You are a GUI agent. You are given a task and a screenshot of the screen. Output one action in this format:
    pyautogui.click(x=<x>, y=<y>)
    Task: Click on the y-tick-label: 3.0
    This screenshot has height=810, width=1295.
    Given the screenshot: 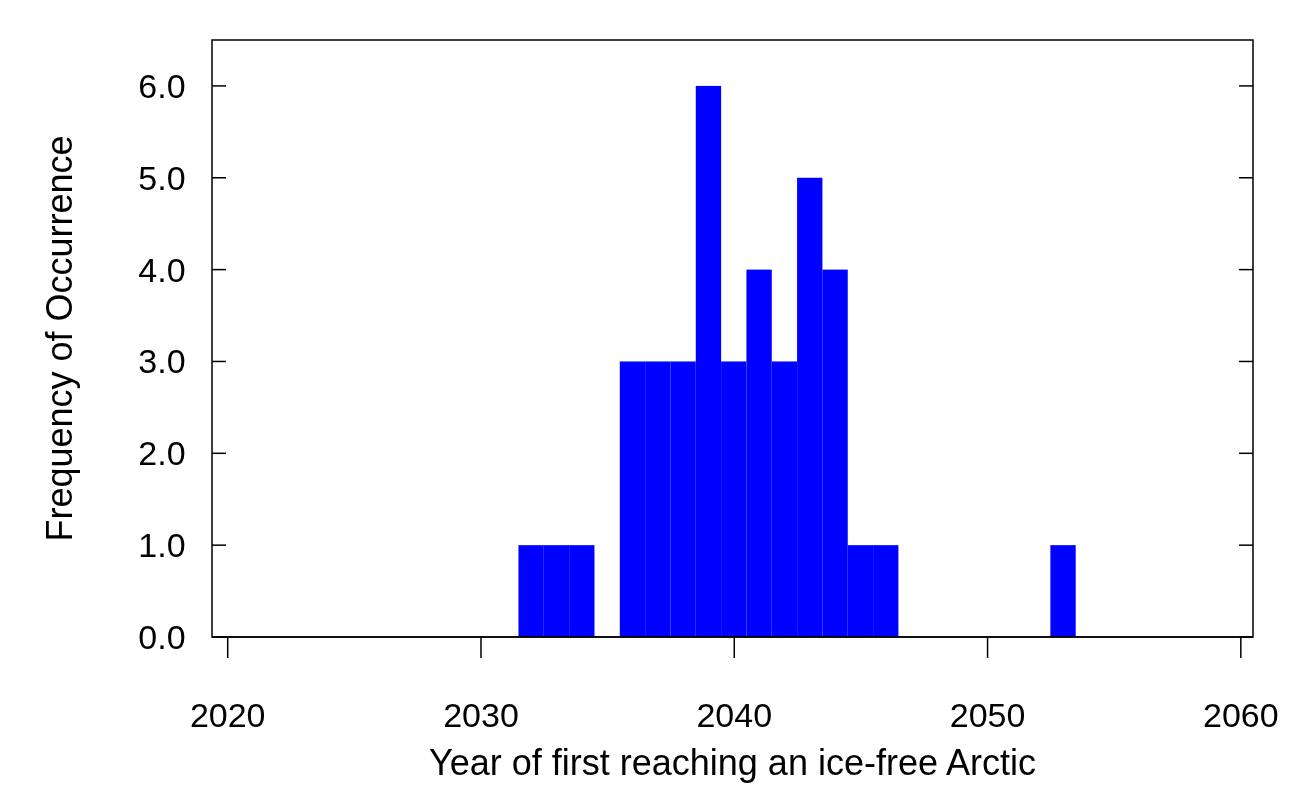 What is the action you would take?
    pyautogui.click(x=162, y=361)
    